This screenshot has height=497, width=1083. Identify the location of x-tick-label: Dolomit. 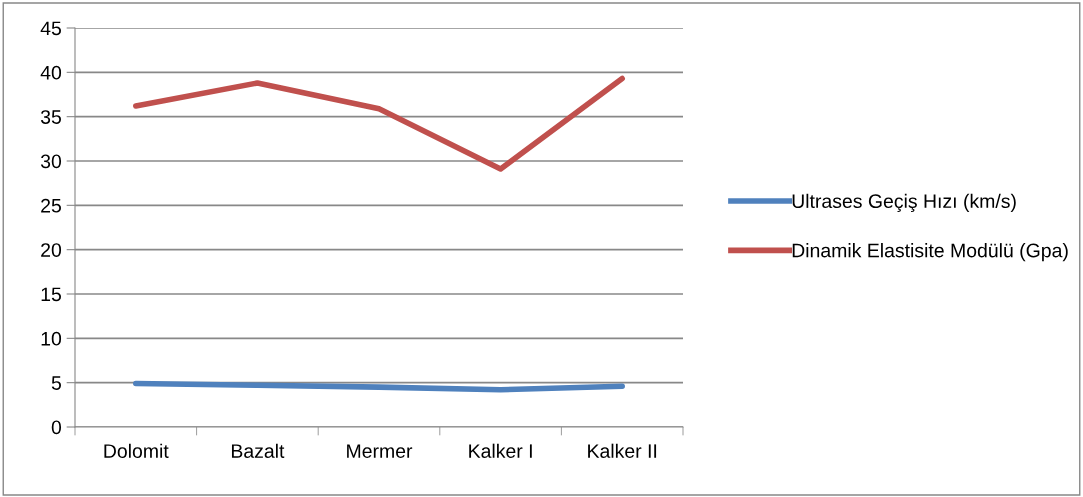
(136, 450).